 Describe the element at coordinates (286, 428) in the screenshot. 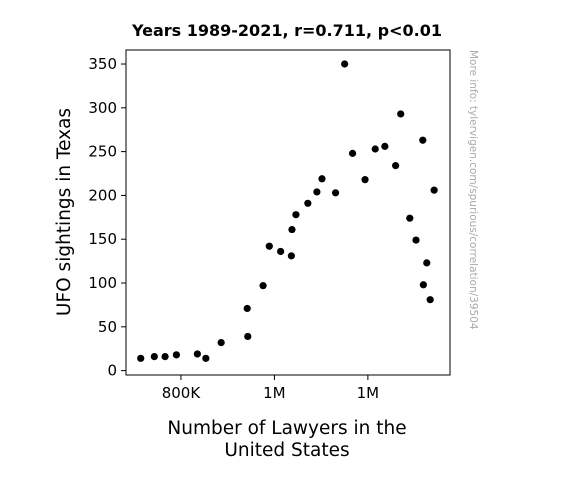

I see `x-axis-label-line-1: Number of Lawyers in the` at that location.